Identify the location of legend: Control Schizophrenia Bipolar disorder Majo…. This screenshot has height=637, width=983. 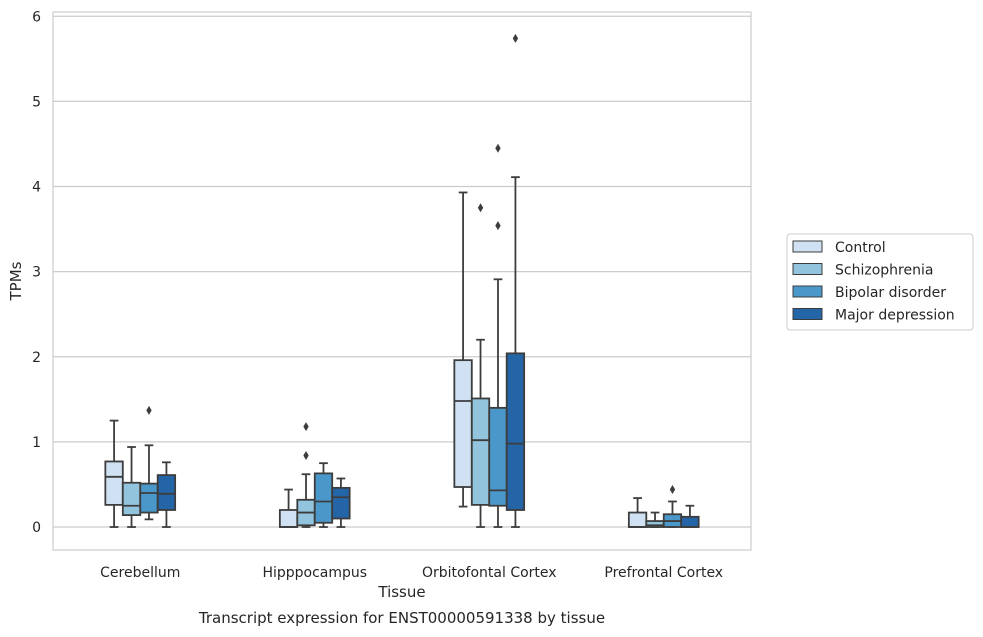
(880, 282).